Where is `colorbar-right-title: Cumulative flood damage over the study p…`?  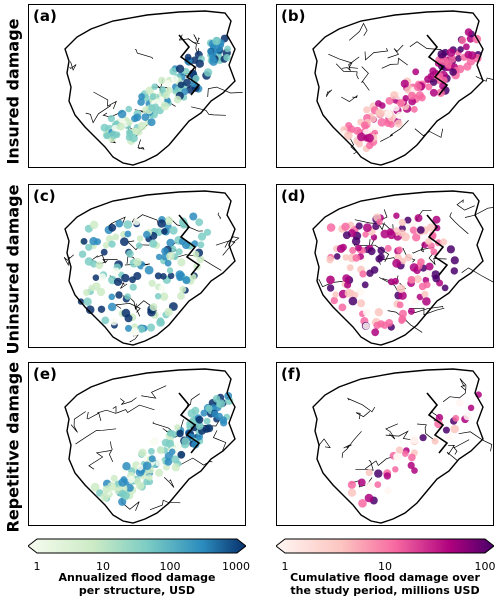 colorbar-right-title: Cumulative flood damage over the study p… is located at coordinates (385, 584).